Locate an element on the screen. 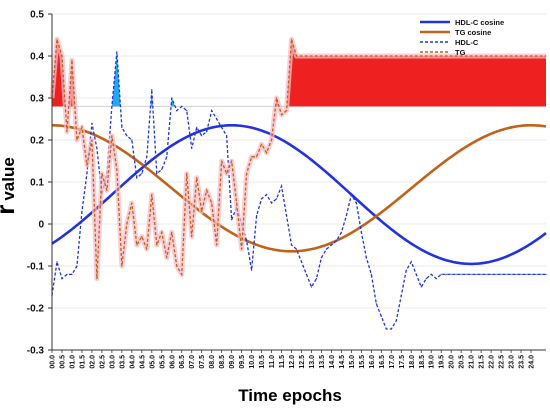  x-tick-label: 21.0 is located at coordinates (472, 362).